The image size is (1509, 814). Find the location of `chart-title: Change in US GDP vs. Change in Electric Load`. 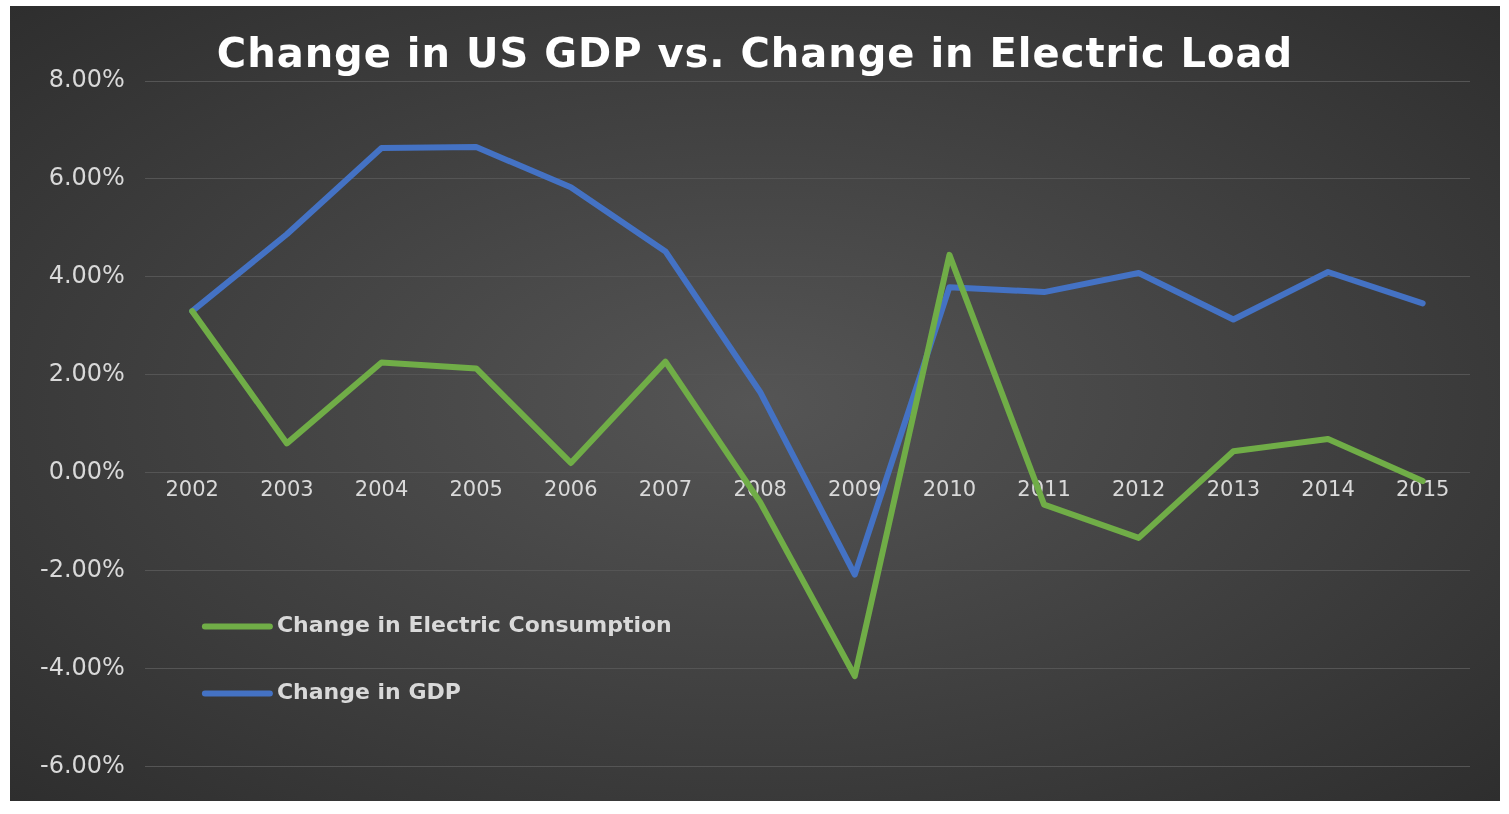

chart-title: Change in US GDP vs. Change in Electric Load is located at coordinates (755, 53).